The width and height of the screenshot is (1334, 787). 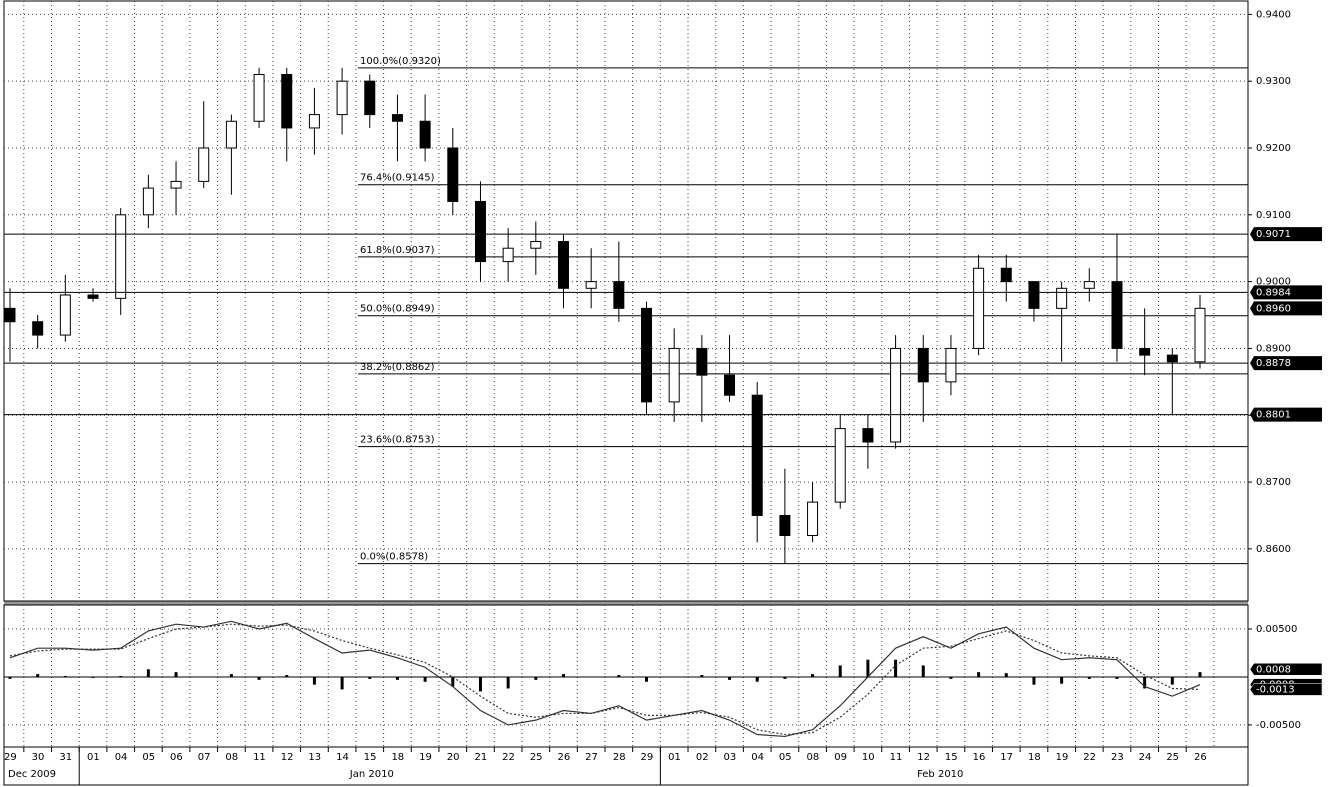 I want to click on x-tick-label: 17, so click(x=1006, y=757).